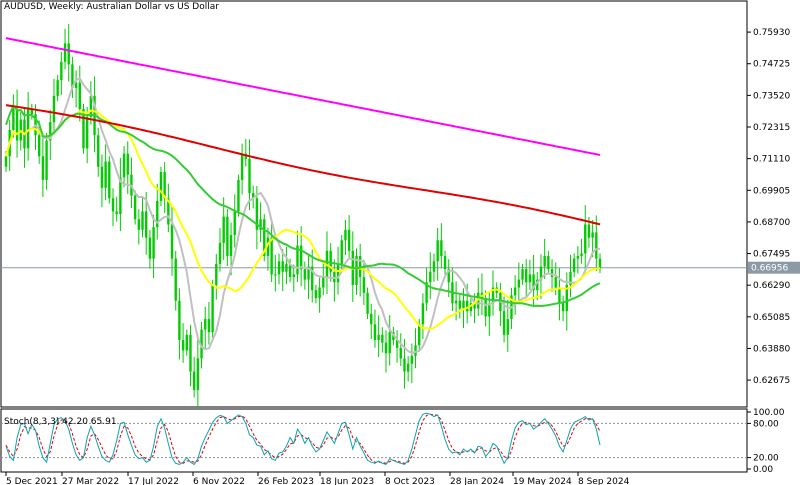 This screenshot has height=485, width=800. I want to click on x-tick-label: 27 Mar 2022, so click(90, 481).